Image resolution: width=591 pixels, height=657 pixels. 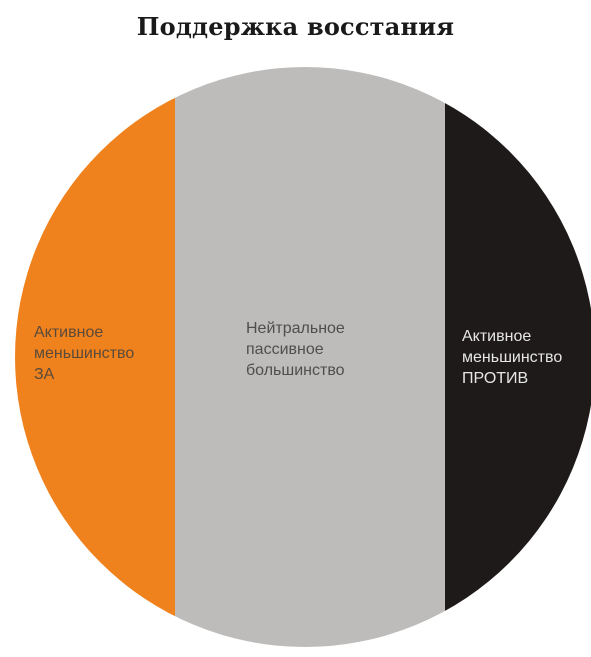 I want to click on label-active-minority-against: Активное меньшинство ПРОТИВ, so click(x=512, y=357).